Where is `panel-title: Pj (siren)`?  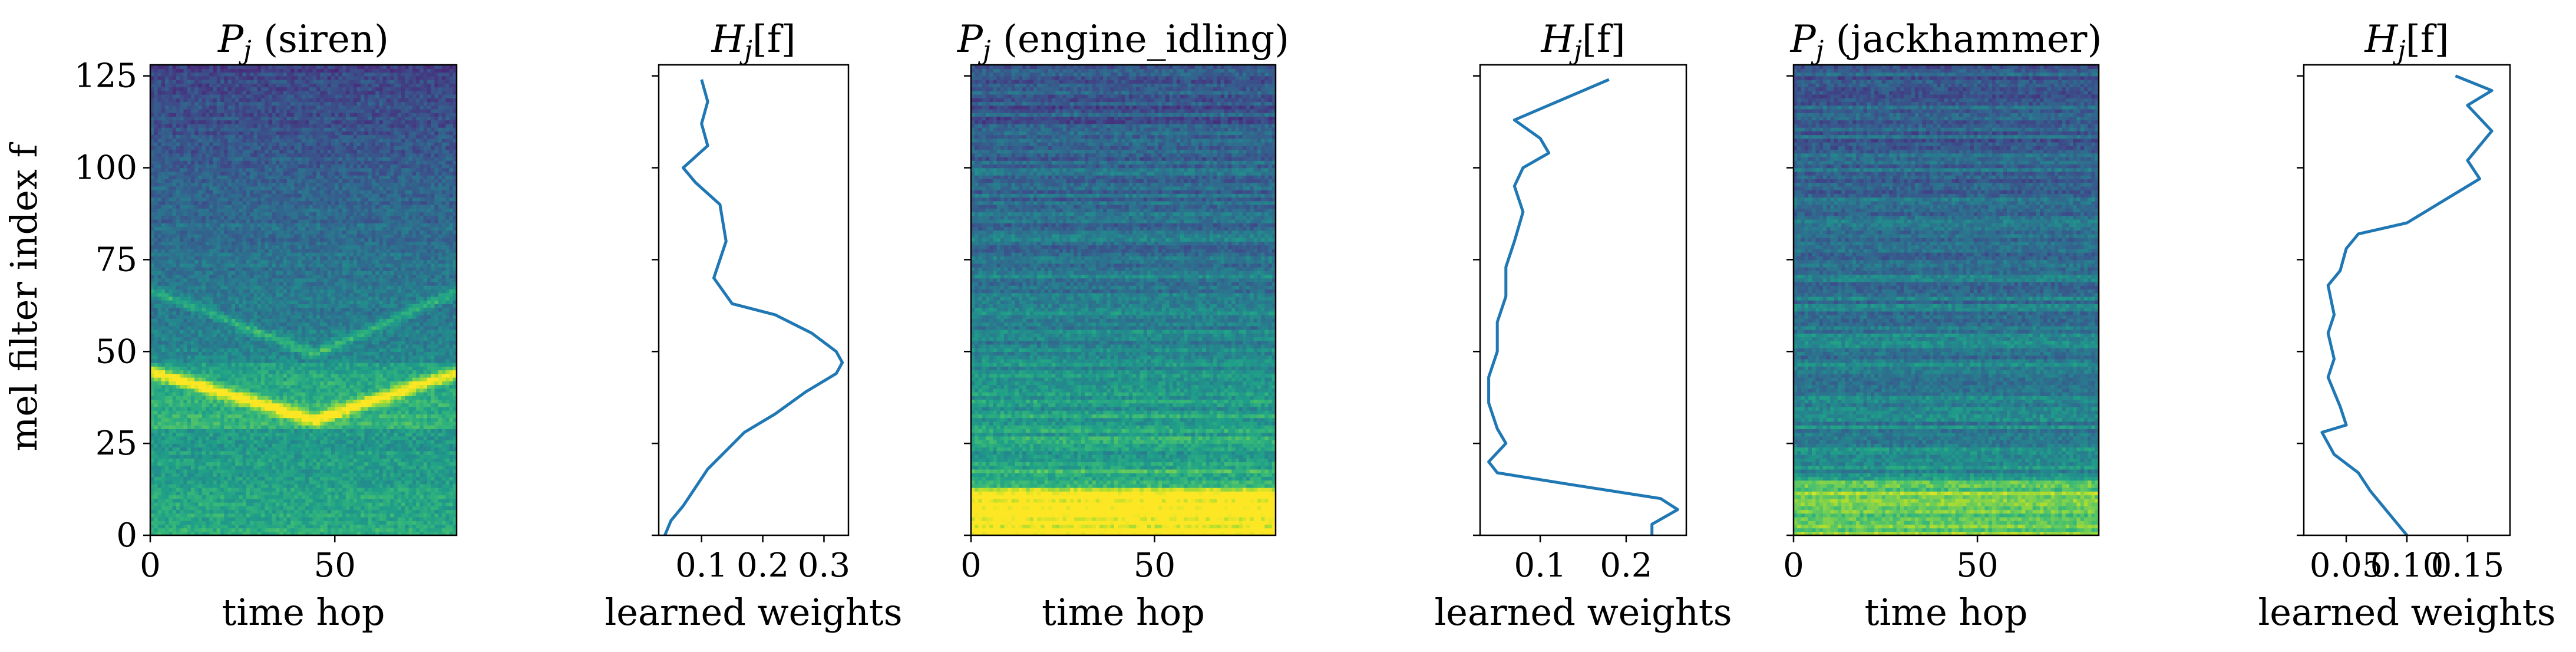 panel-title: Pj (siren) is located at coordinates (303, 42).